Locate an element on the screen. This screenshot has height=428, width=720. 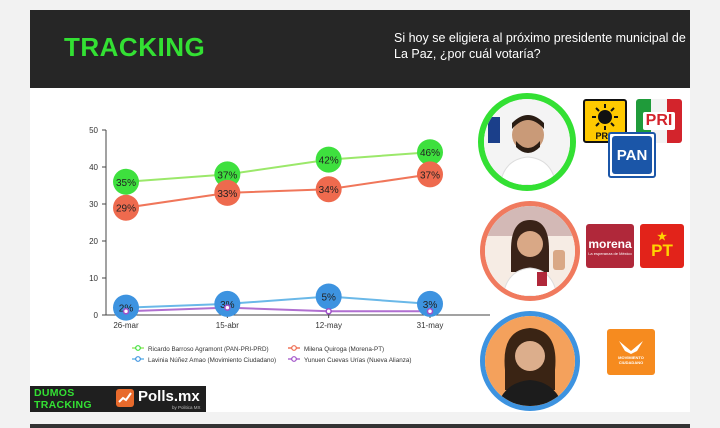
candidate-photo-quiroga is located at coordinates (530, 251).